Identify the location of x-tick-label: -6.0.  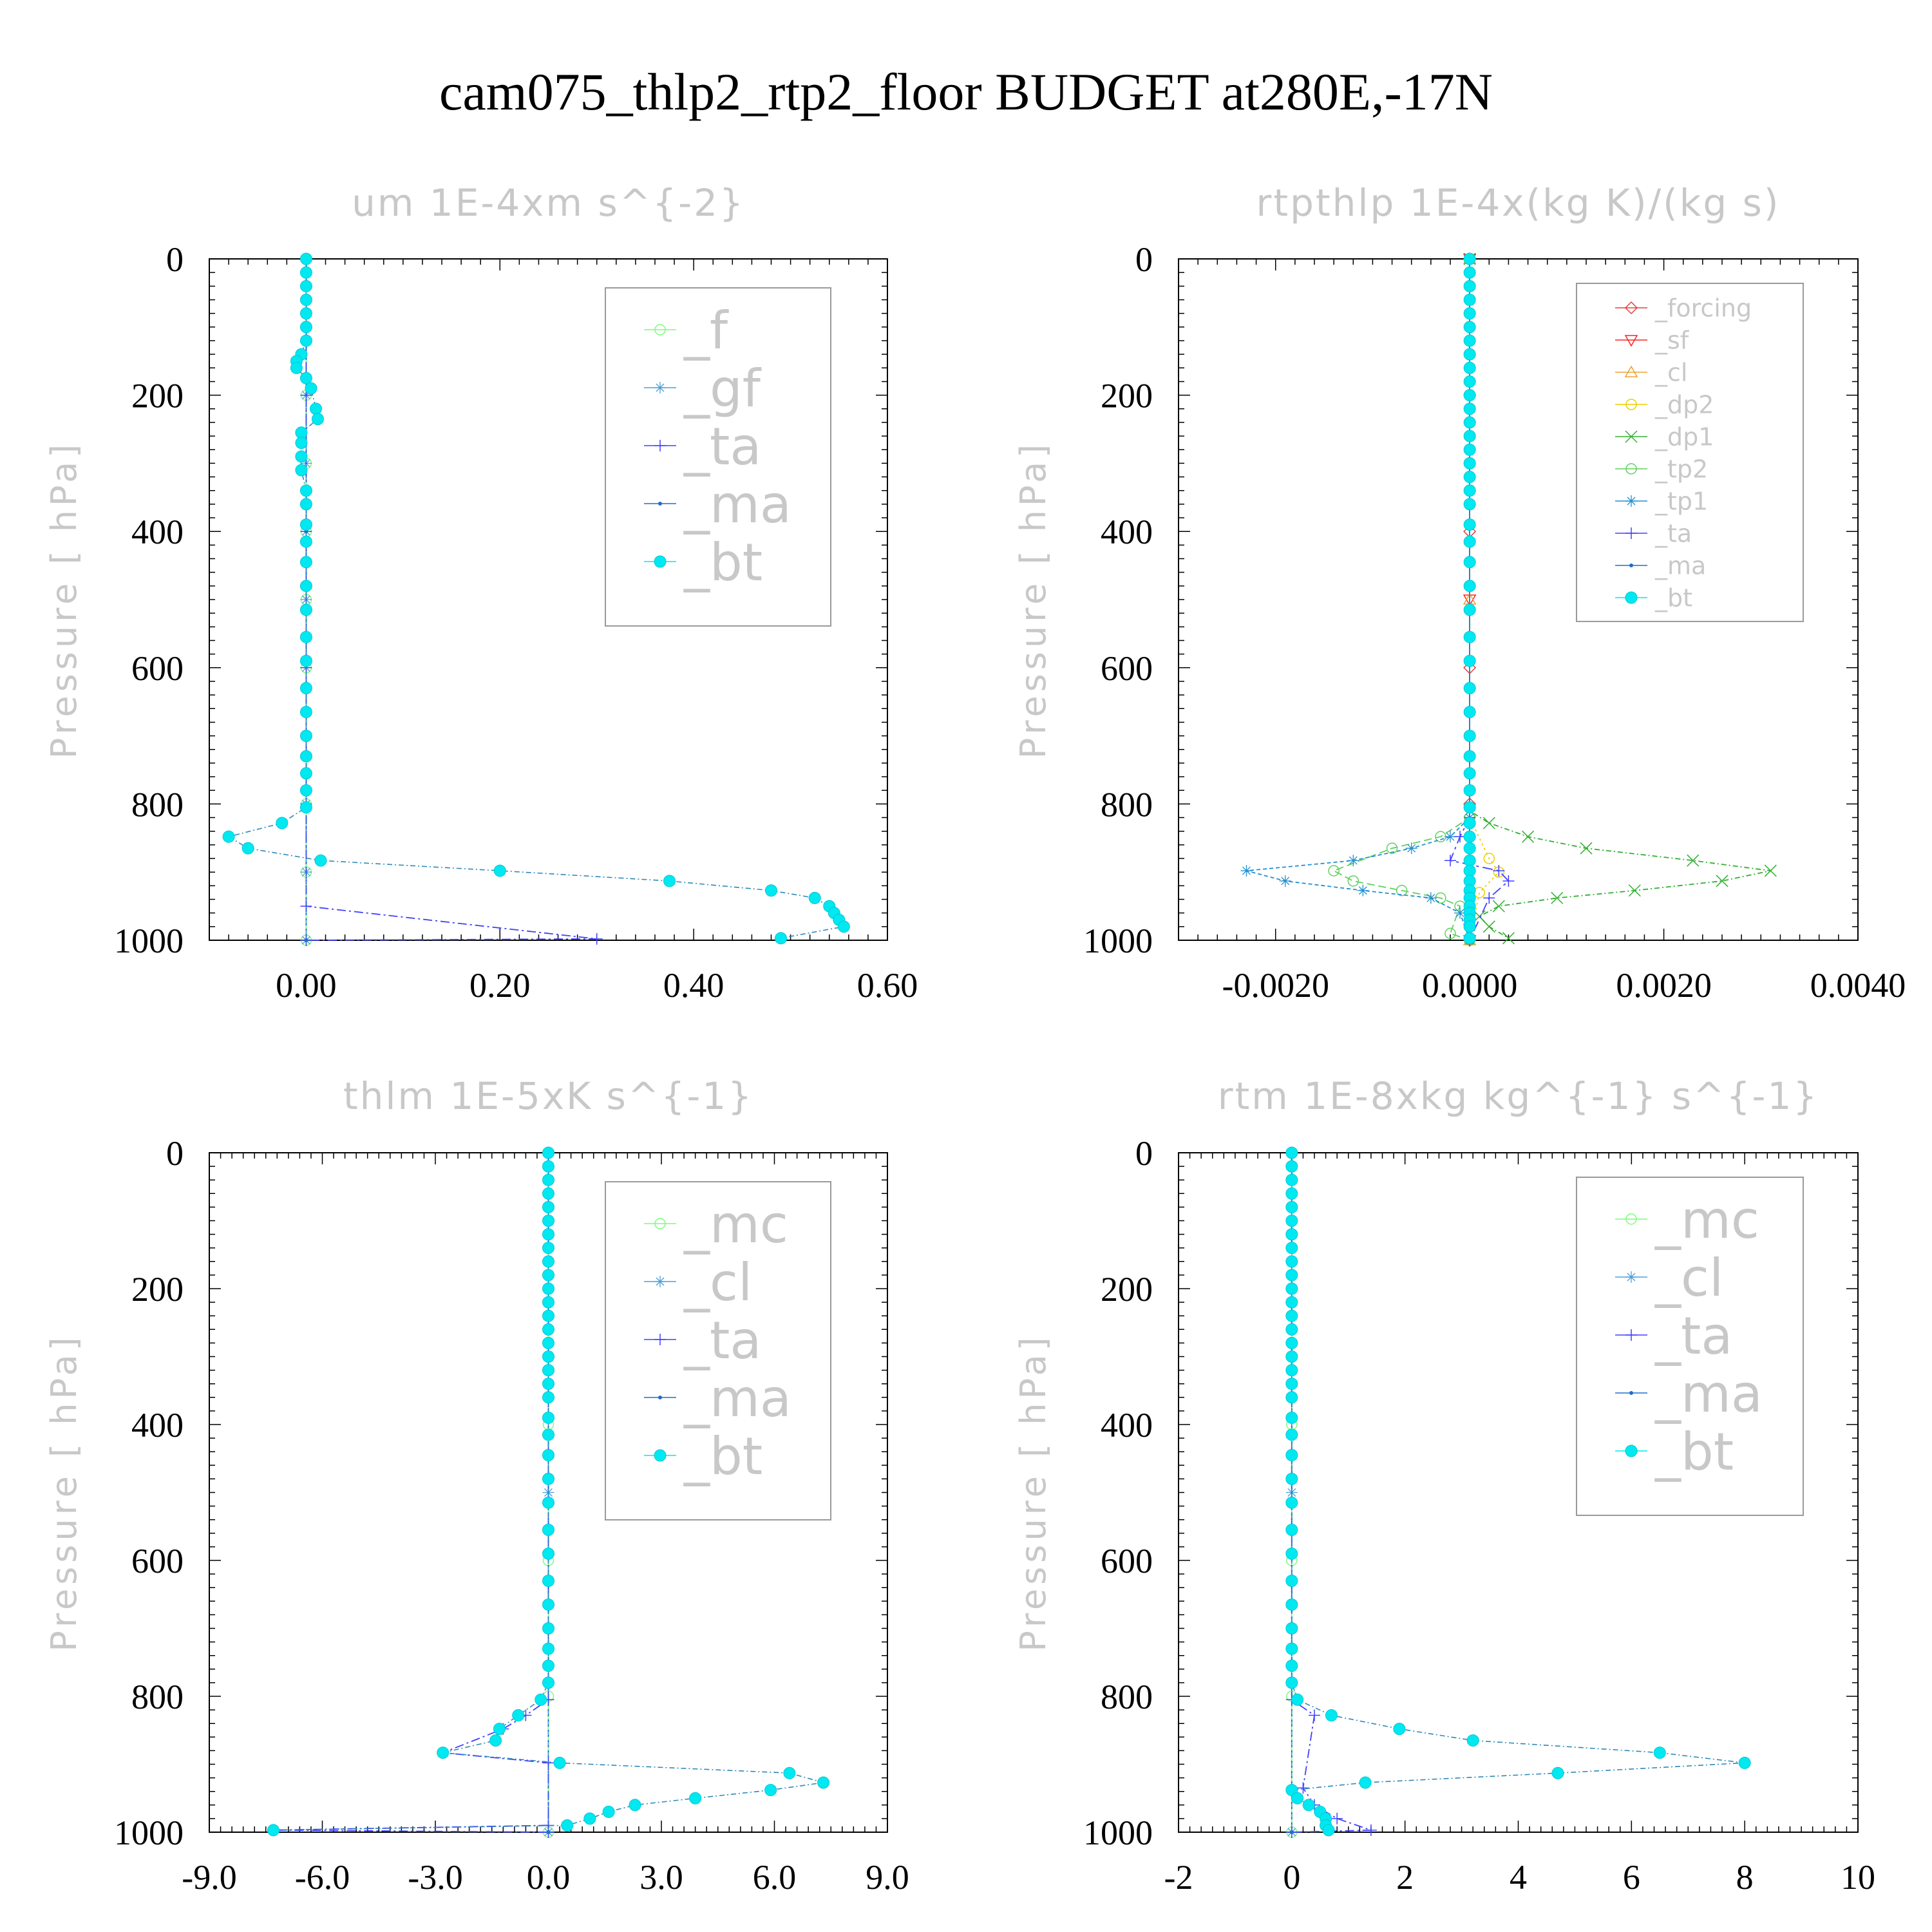
(322, 1878).